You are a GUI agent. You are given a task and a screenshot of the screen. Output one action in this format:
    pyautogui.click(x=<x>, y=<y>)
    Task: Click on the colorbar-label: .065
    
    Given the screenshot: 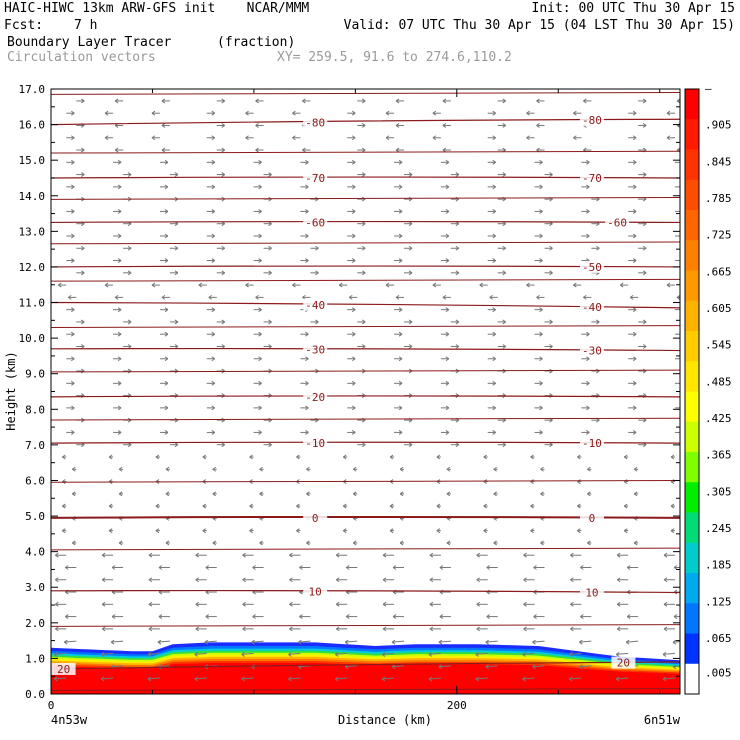 What is the action you would take?
    pyautogui.click(x=718, y=638)
    